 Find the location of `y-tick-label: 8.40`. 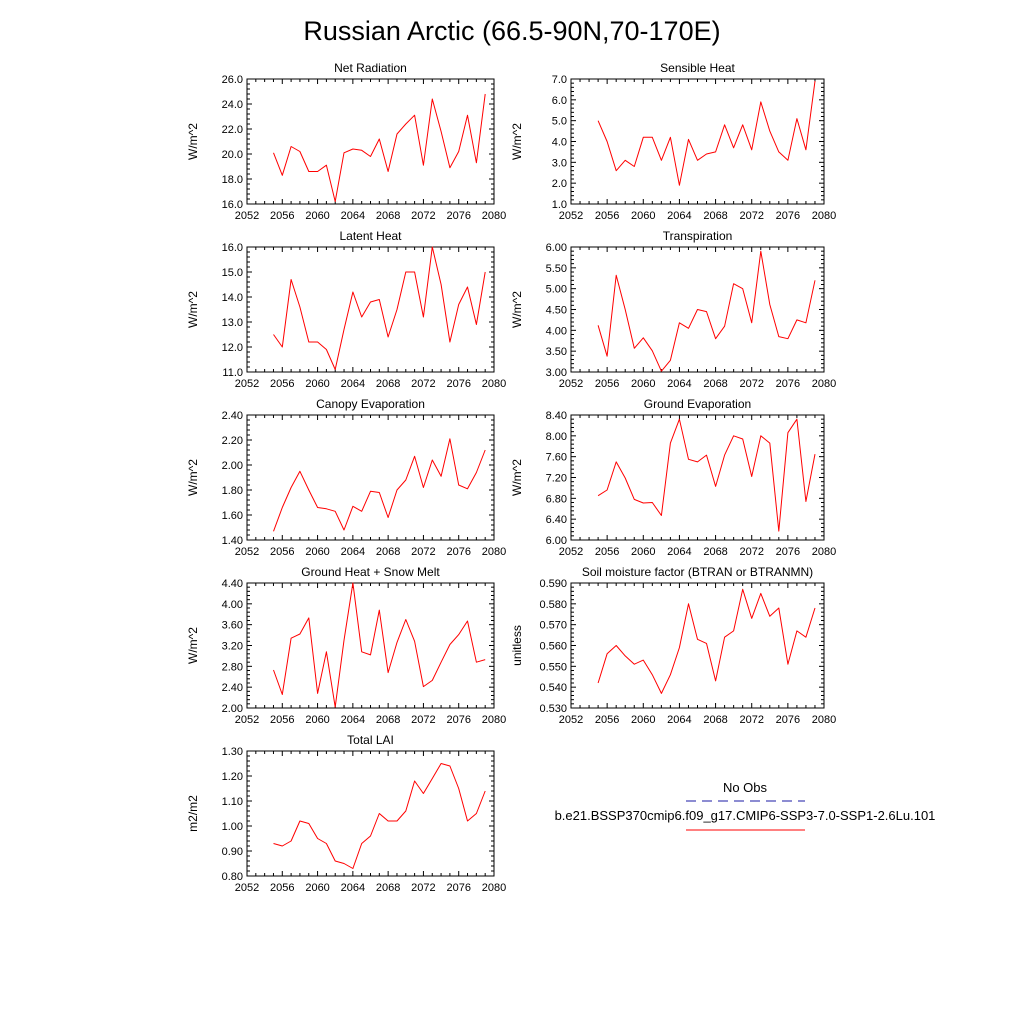

y-tick-label: 8.40 is located at coordinates (556, 416).